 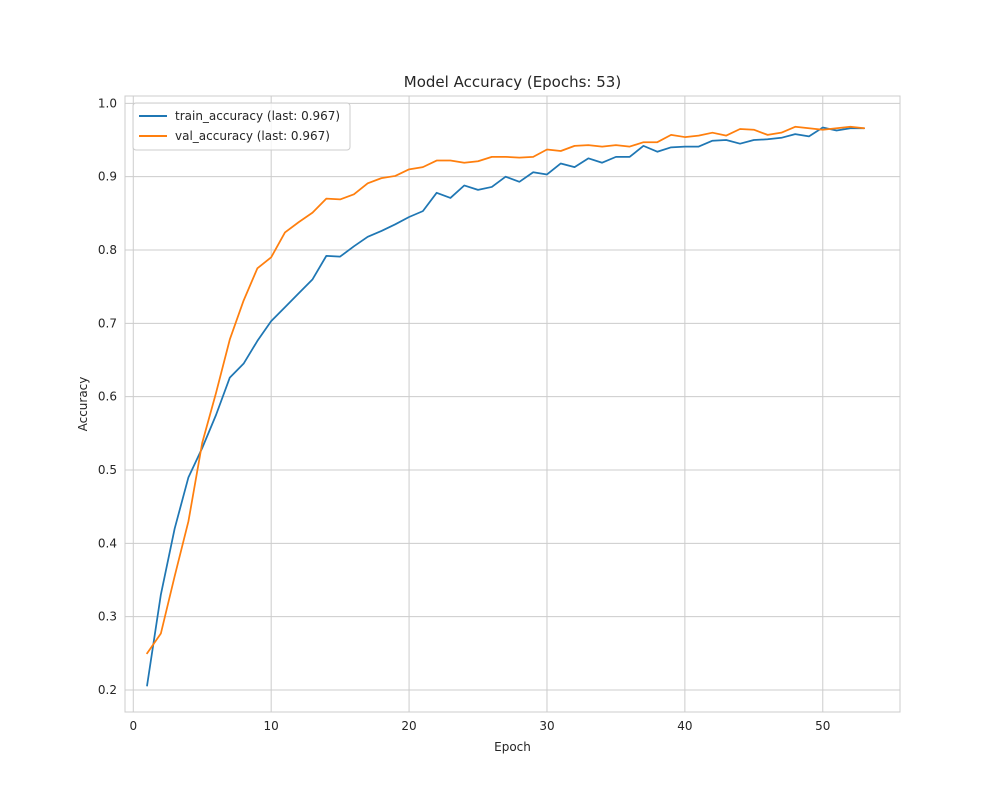 I want to click on y-tick-label: 0.3, so click(x=107, y=617).